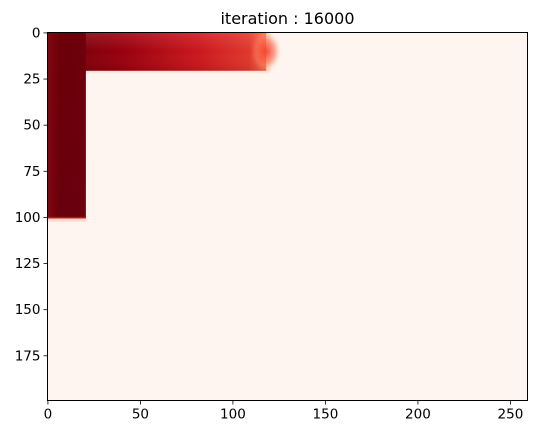 This screenshot has height=435, width=536. Describe the element at coordinates (140, 415) in the screenshot. I see `x-tick-label: 50` at that location.